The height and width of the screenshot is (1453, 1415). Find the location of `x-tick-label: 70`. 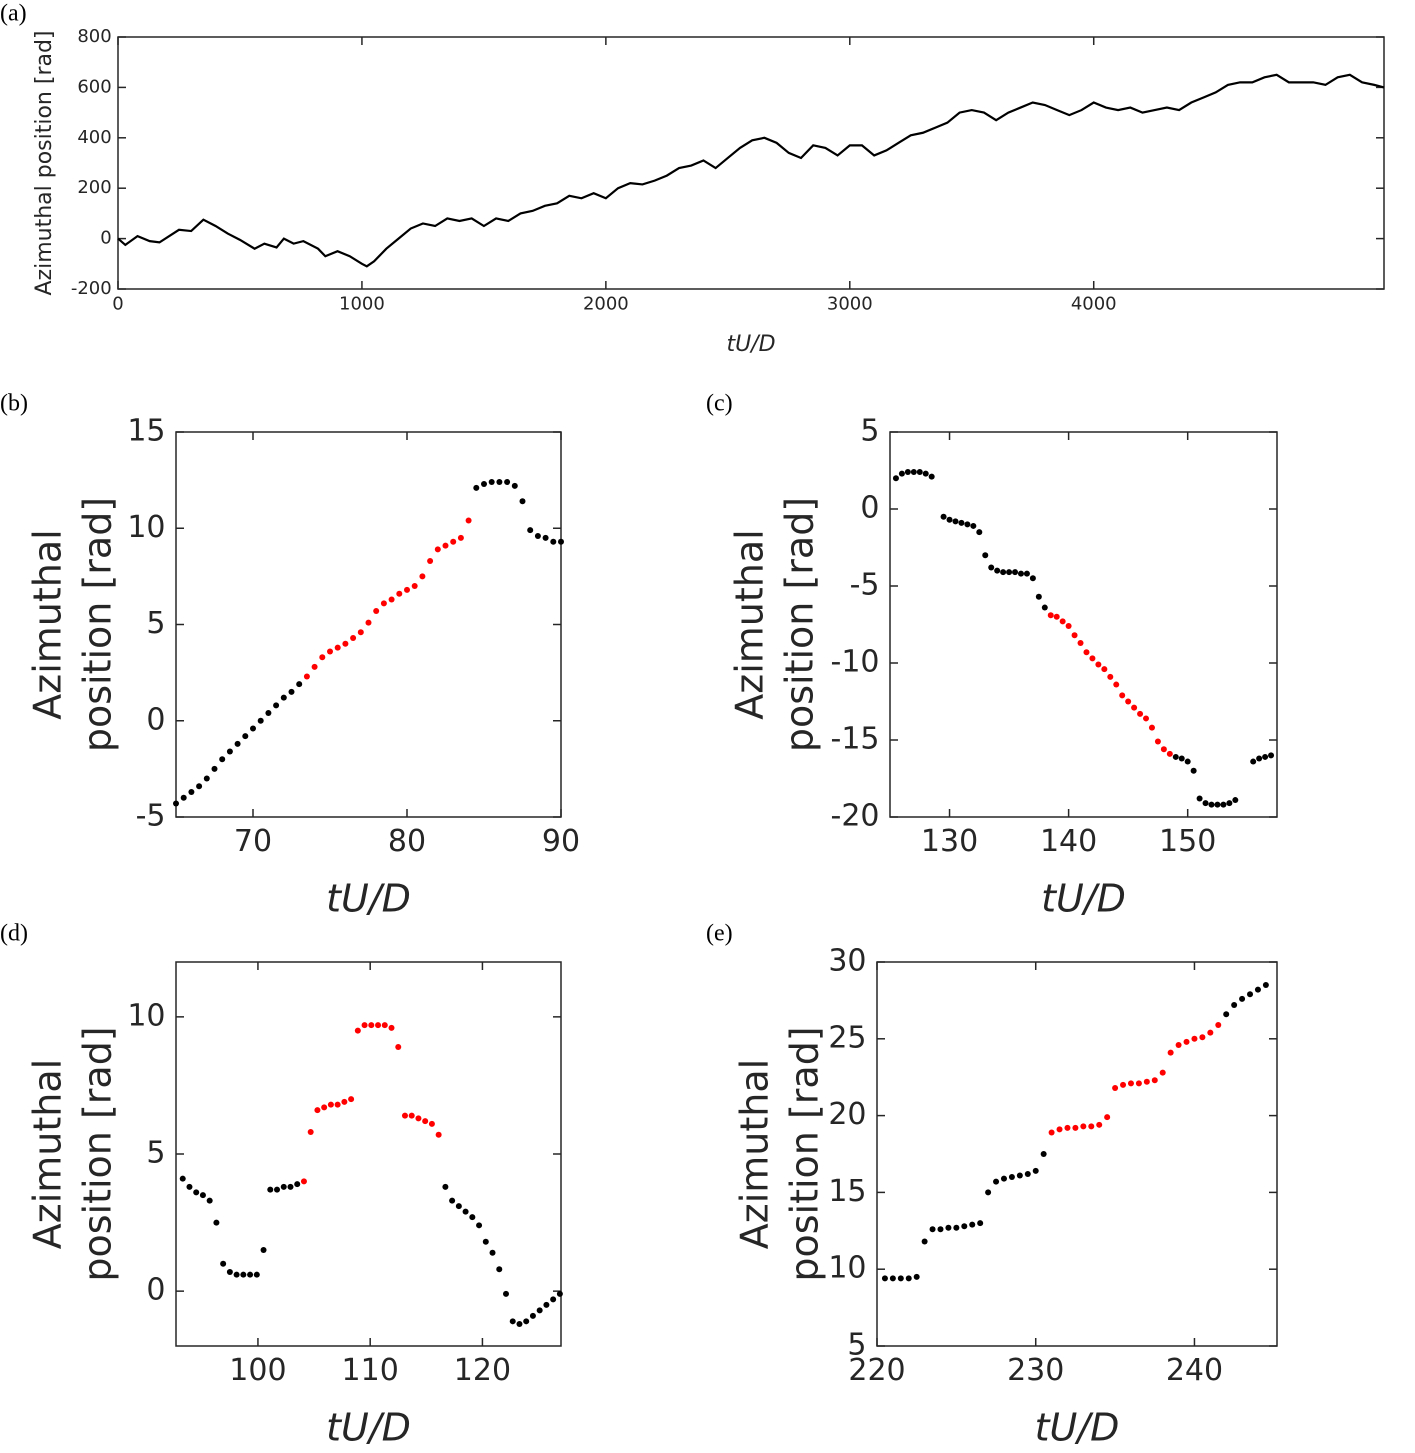

x-tick-label: 70 is located at coordinates (253, 841).